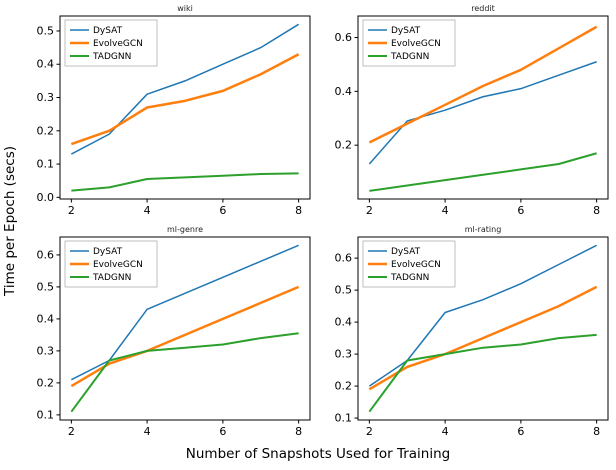 This screenshot has width=616, height=470. What do you see at coordinates (483, 229) in the screenshot?
I see `chart-title: ml-rating` at bounding box center [483, 229].